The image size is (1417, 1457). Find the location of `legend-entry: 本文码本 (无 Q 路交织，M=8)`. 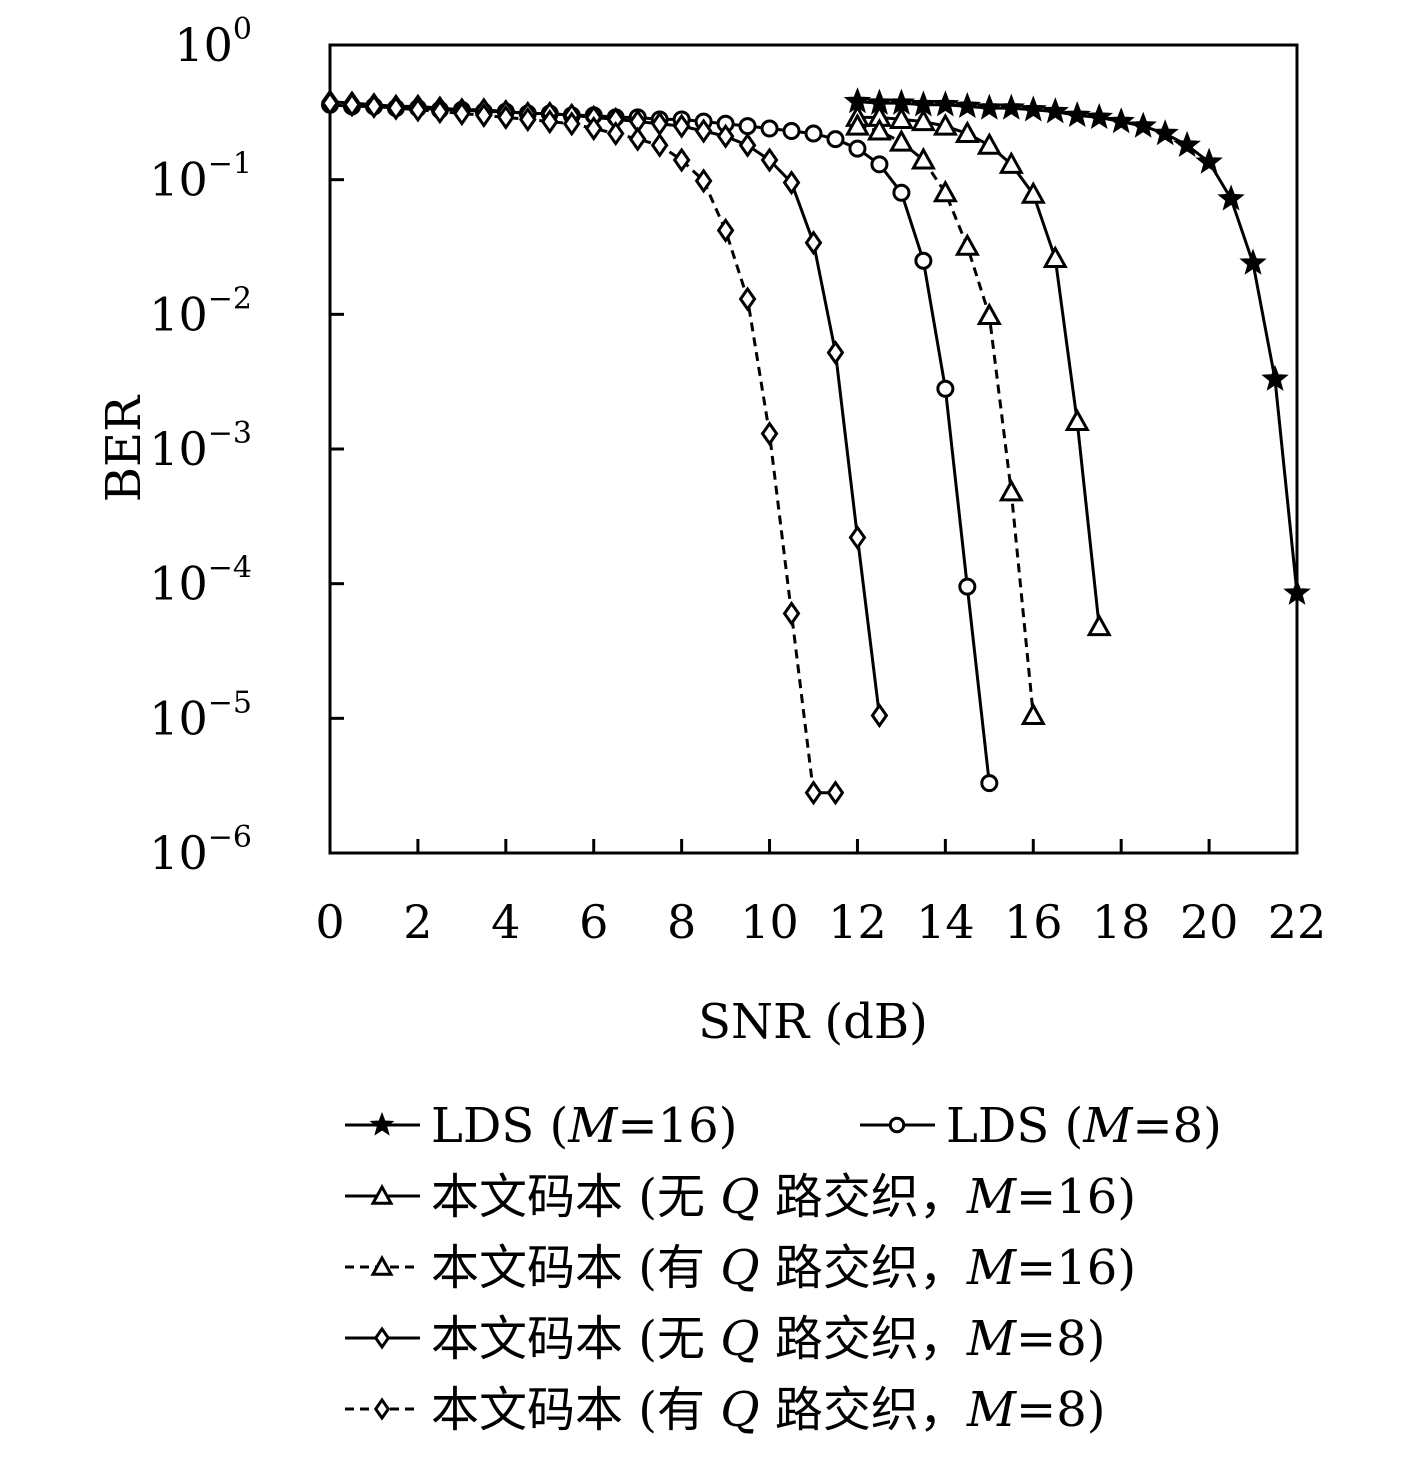

legend-entry: 本文码本 (无 Q 路交织，M=8) is located at coordinates (725, 1339).